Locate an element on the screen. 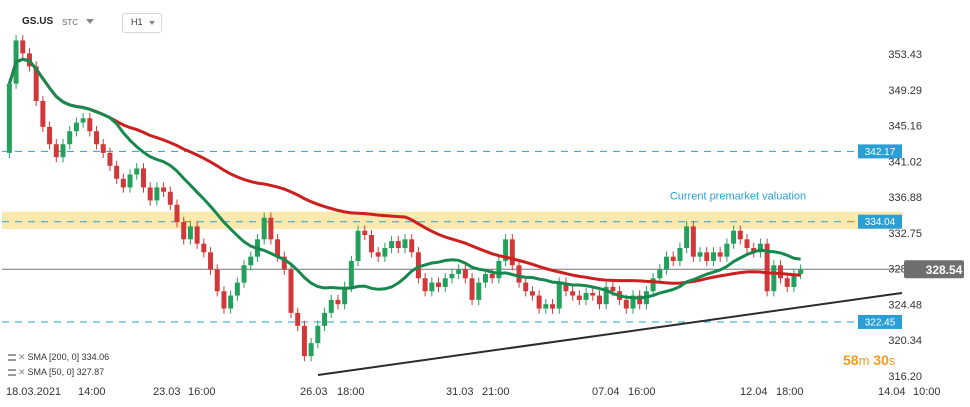 The width and height of the screenshot is (970, 407). last-price-tag is located at coordinates (934, 269).